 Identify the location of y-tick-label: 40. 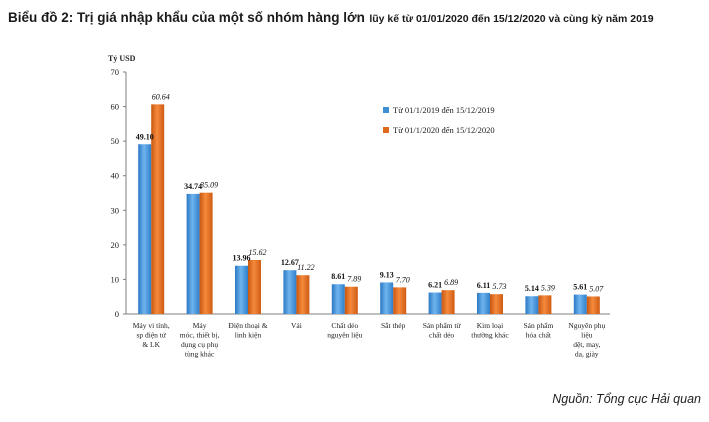
(115, 176).